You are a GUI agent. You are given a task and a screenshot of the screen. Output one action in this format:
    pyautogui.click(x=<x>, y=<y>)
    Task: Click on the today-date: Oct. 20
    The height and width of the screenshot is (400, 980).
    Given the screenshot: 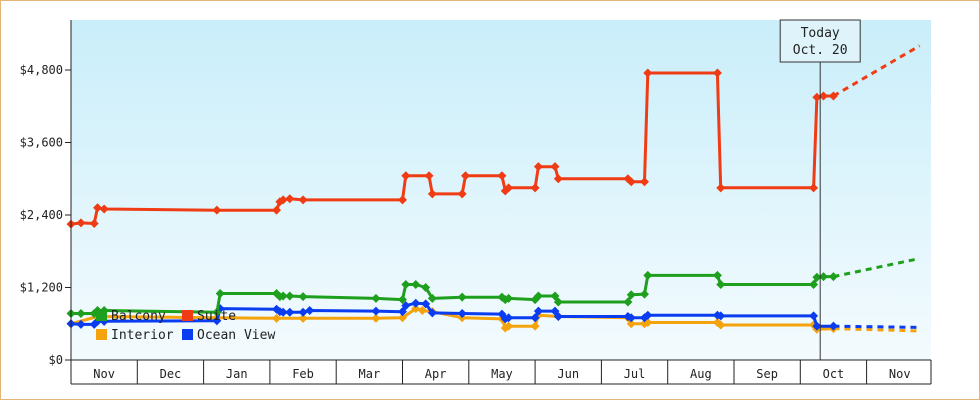 What is the action you would take?
    pyautogui.click(x=820, y=50)
    